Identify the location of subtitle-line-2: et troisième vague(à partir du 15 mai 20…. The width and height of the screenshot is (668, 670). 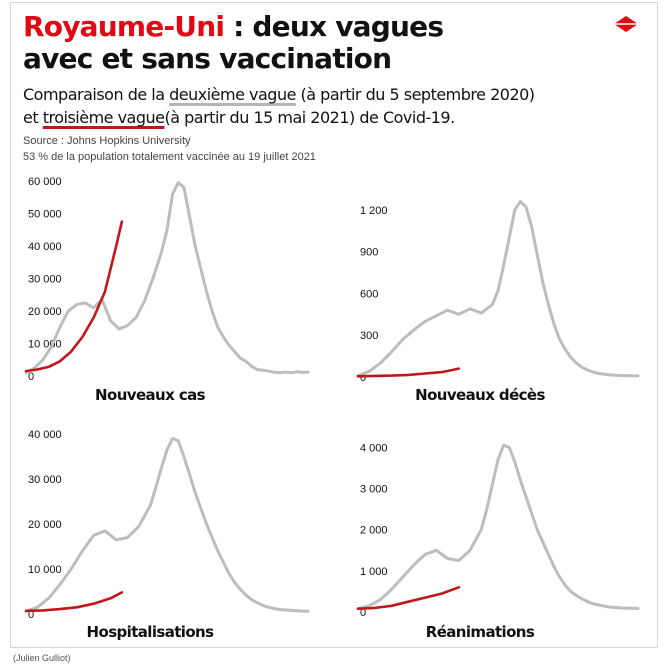
(239, 118).